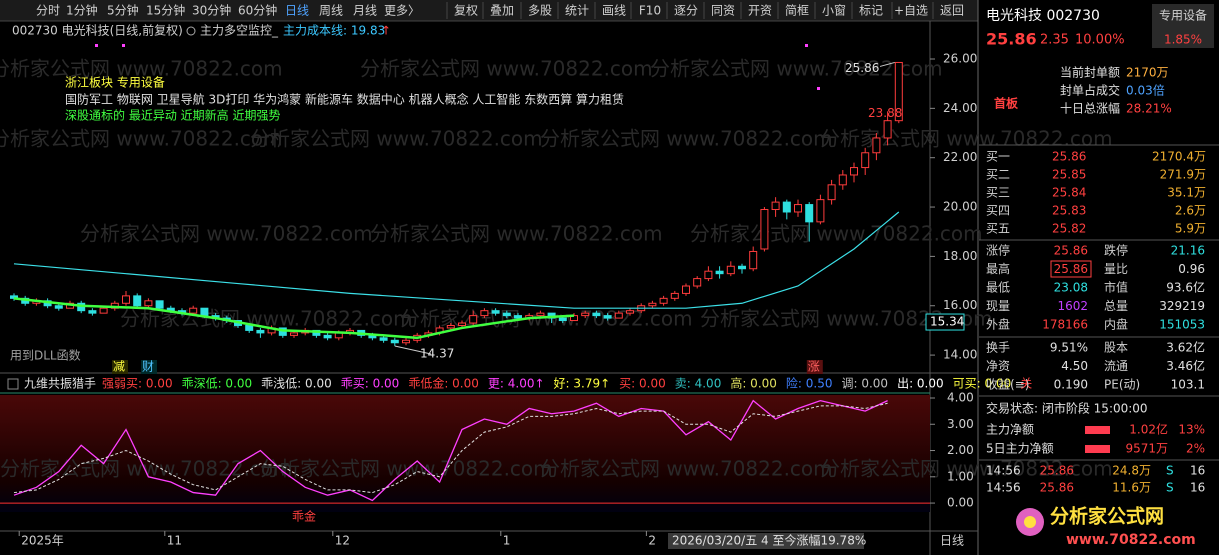 Image resolution: width=1219 pixels, height=555 pixels. What do you see at coordinates (998, 288) in the screenshot?
I see `stat-label: 最低` at bounding box center [998, 288].